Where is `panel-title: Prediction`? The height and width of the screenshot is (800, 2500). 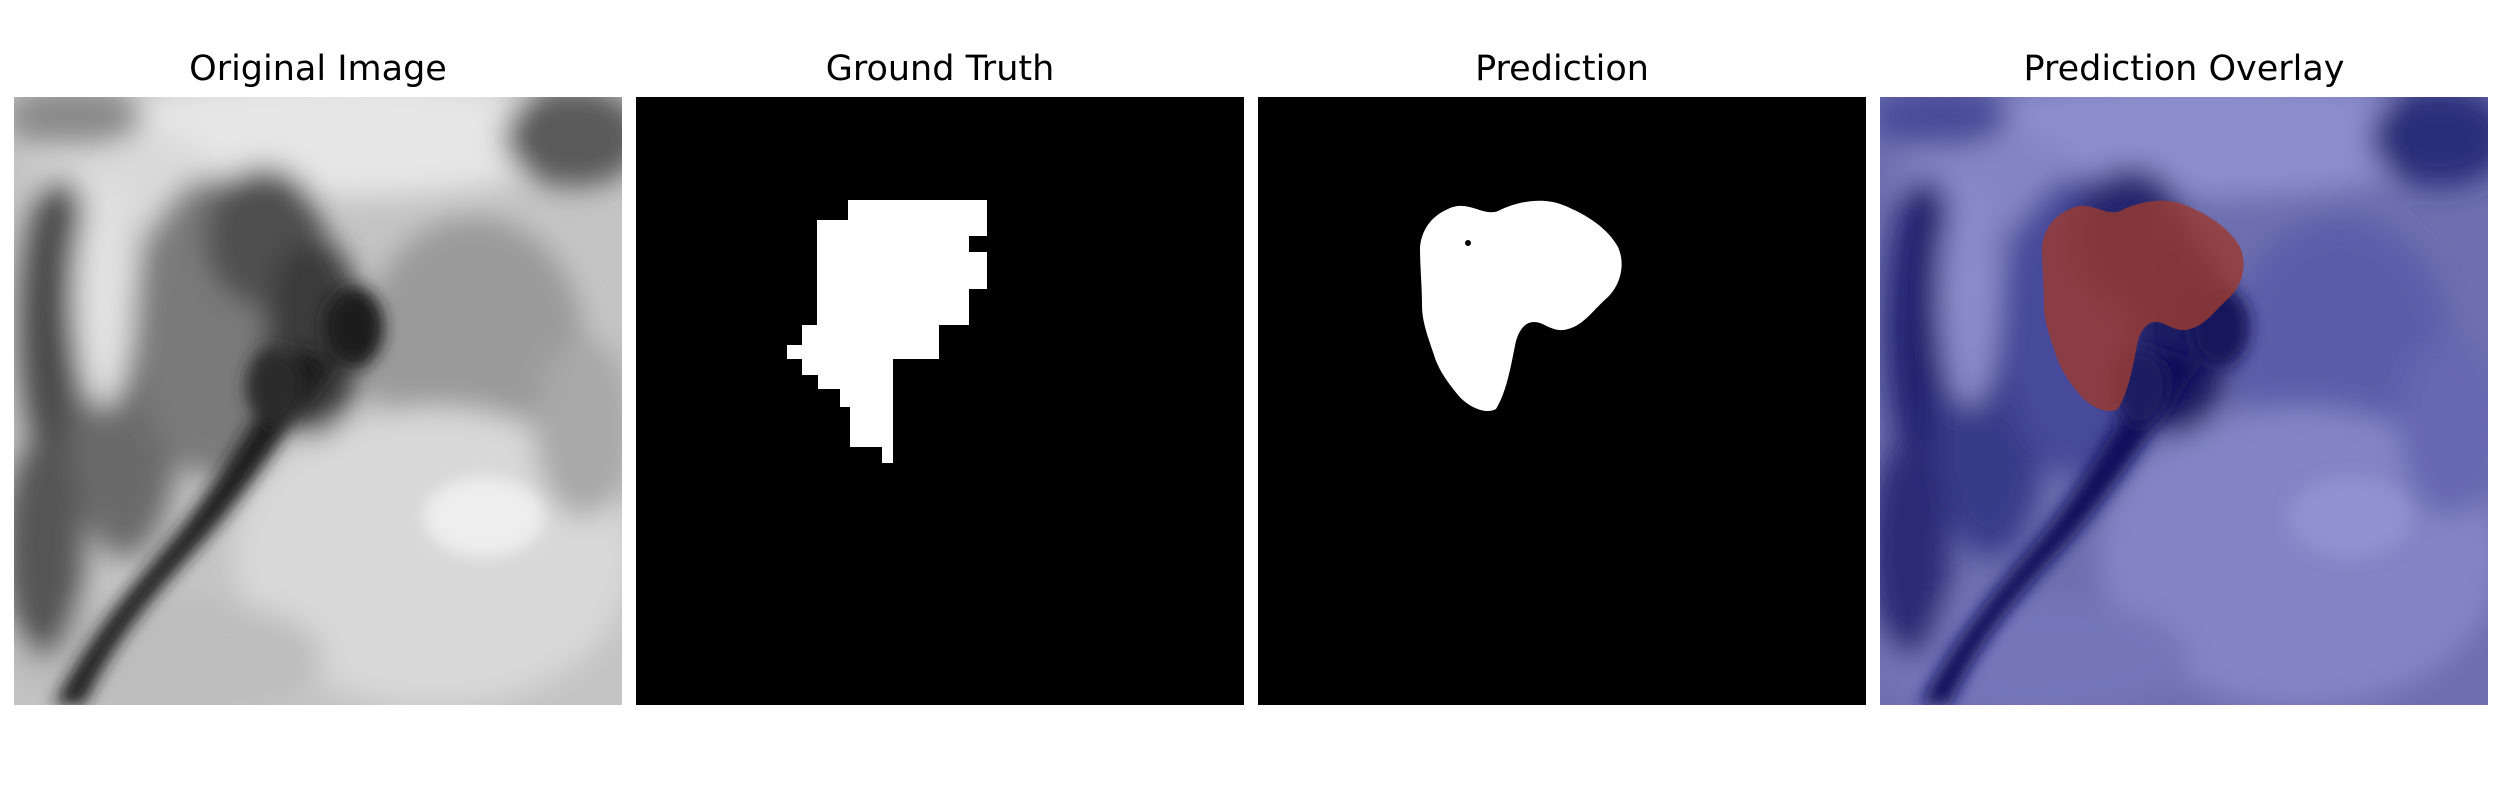
panel-title: Prediction is located at coordinates (1562, 69).